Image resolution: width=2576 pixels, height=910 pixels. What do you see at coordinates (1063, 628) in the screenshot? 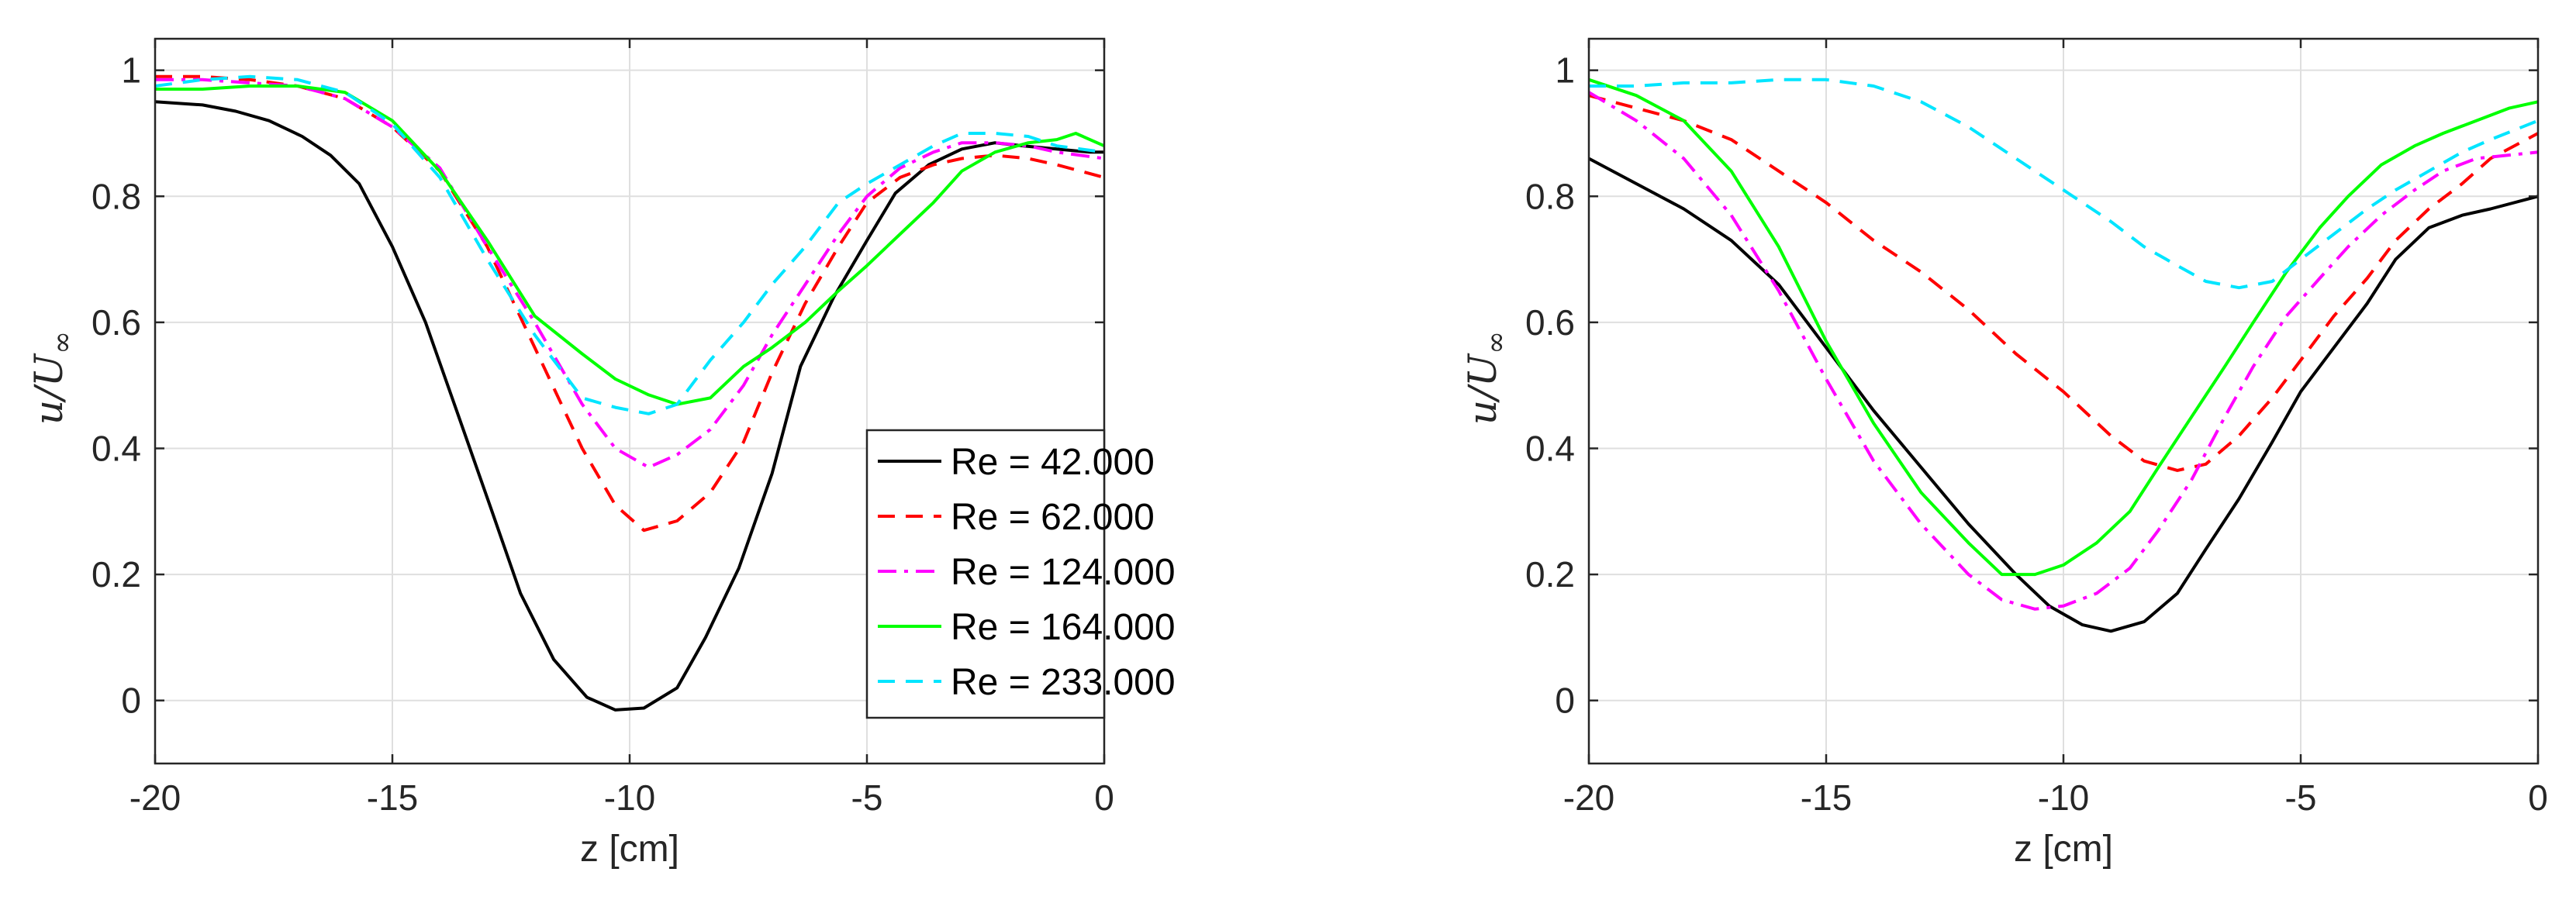
I see `legend-label-4: Re = 164.000` at bounding box center [1063, 628].